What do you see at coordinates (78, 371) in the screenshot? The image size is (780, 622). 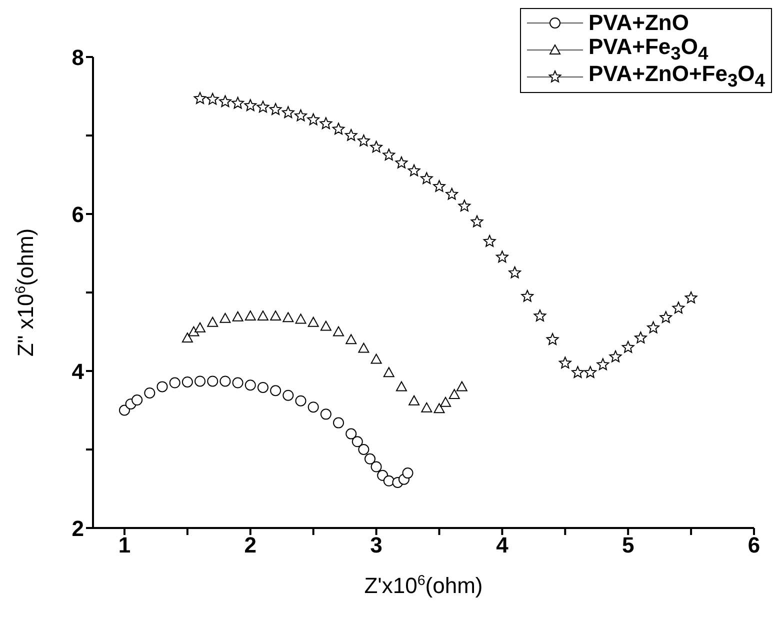 I see `y-tick-label: 4` at bounding box center [78, 371].